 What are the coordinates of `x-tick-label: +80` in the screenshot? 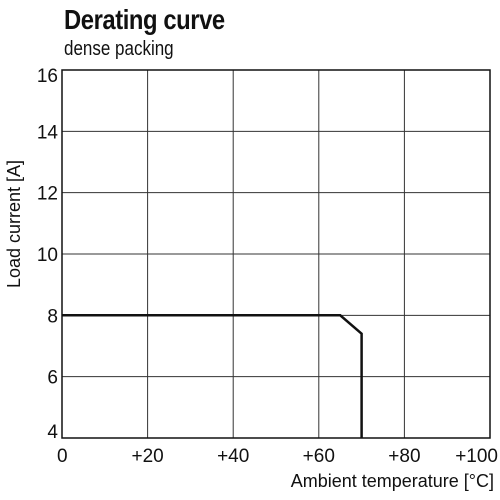 It's located at (404, 456).